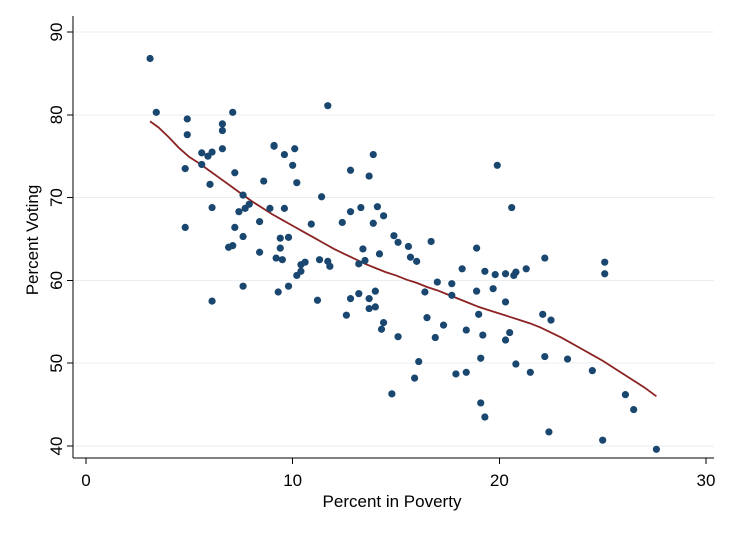 This screenshot has width=734, height=533. What do you see at coordinates (56, 363) in the screenshot?
I see `y-tick-label: 50` at bounding box center [56, 363].